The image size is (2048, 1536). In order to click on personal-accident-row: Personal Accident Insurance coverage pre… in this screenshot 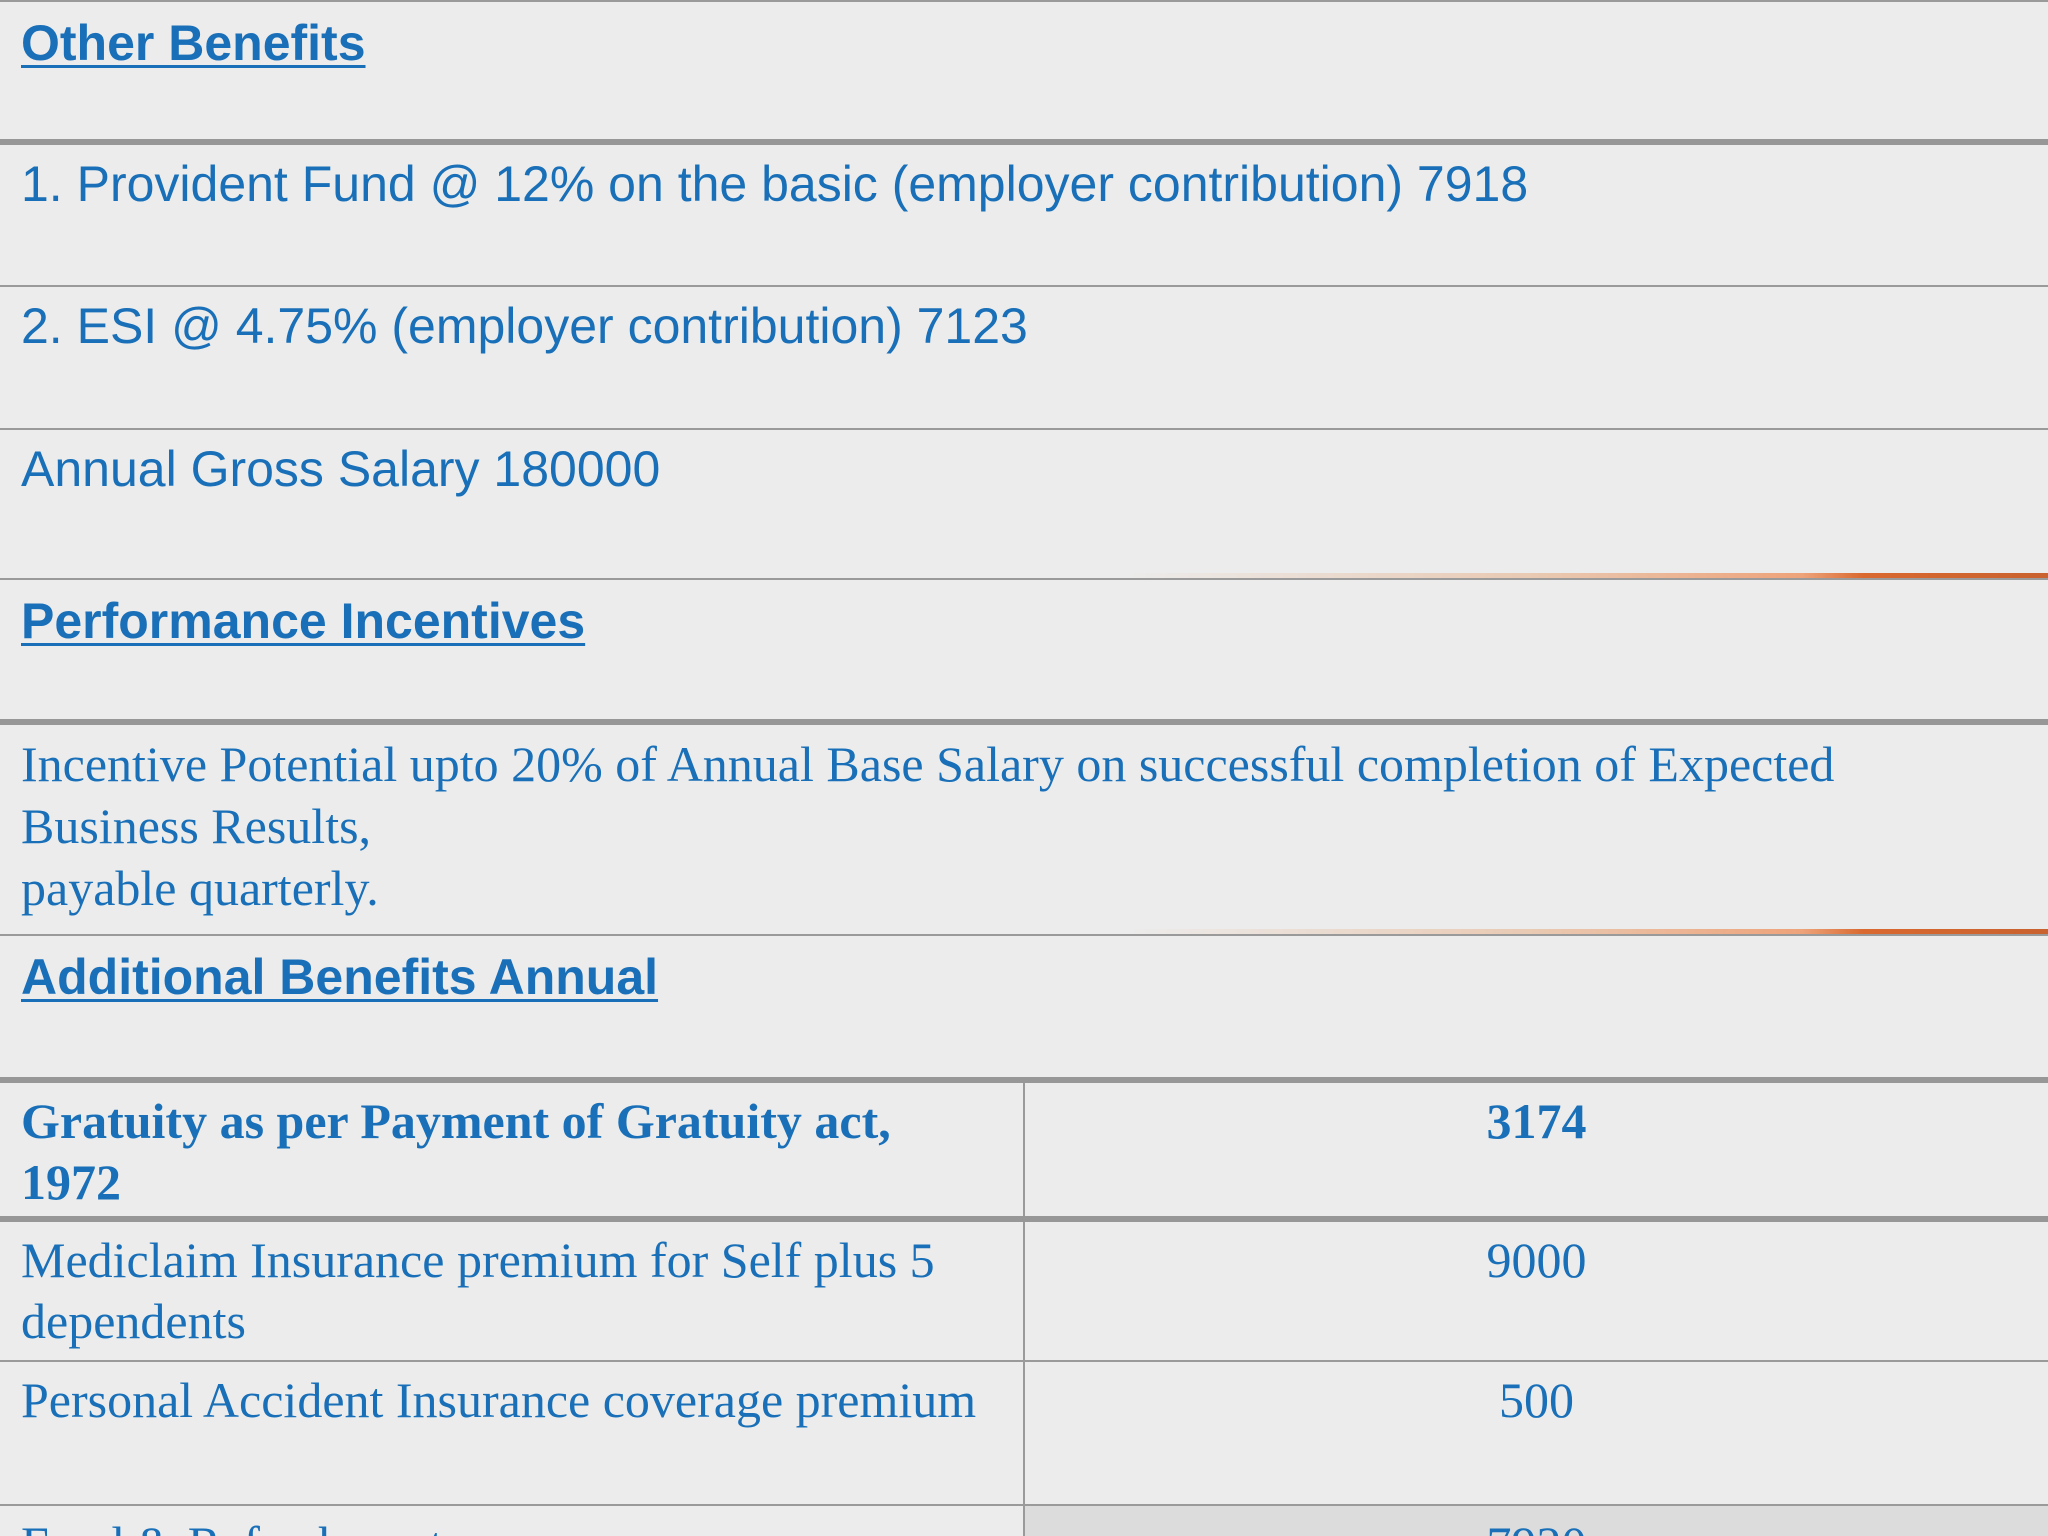, I will do `click(1024, 1433)`.